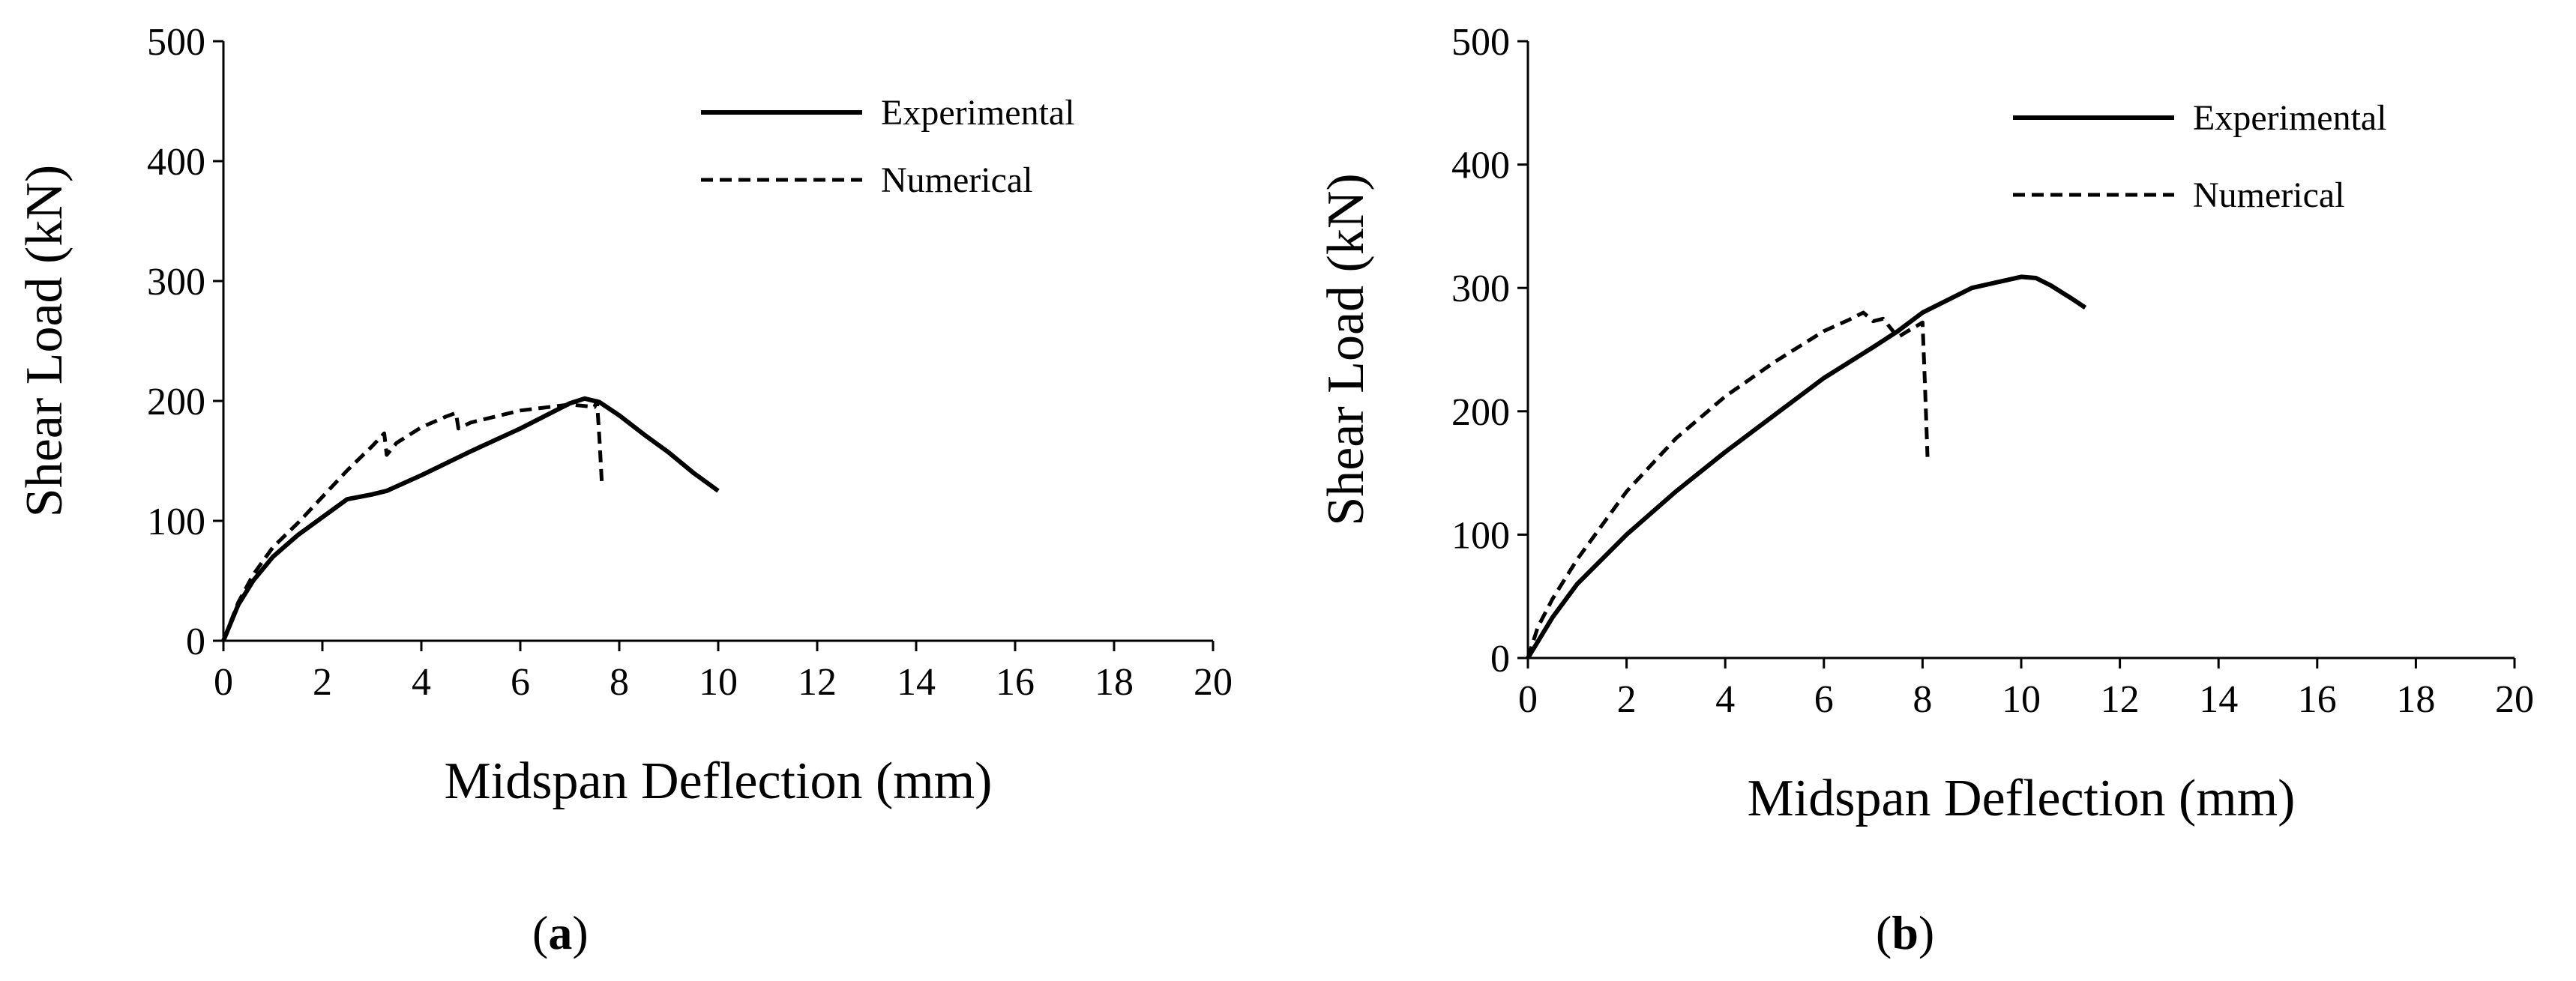 This screenshot has width=2576, height=981. I want to click on caption-label: b, so click(1905, 932).